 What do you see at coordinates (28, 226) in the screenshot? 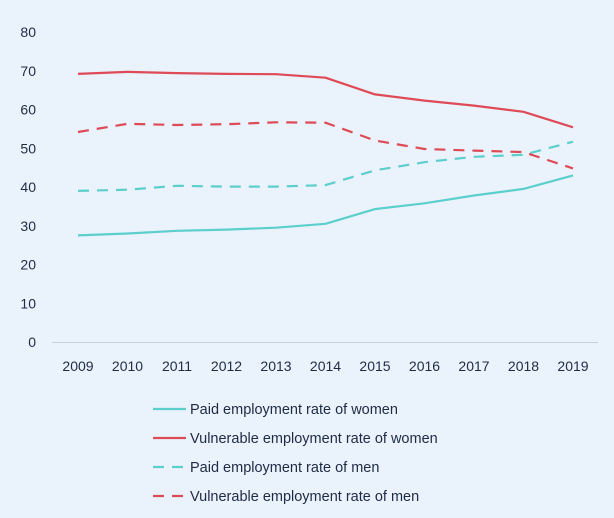
I see `y-tick-label: 30` at bounding box center [28, 226].